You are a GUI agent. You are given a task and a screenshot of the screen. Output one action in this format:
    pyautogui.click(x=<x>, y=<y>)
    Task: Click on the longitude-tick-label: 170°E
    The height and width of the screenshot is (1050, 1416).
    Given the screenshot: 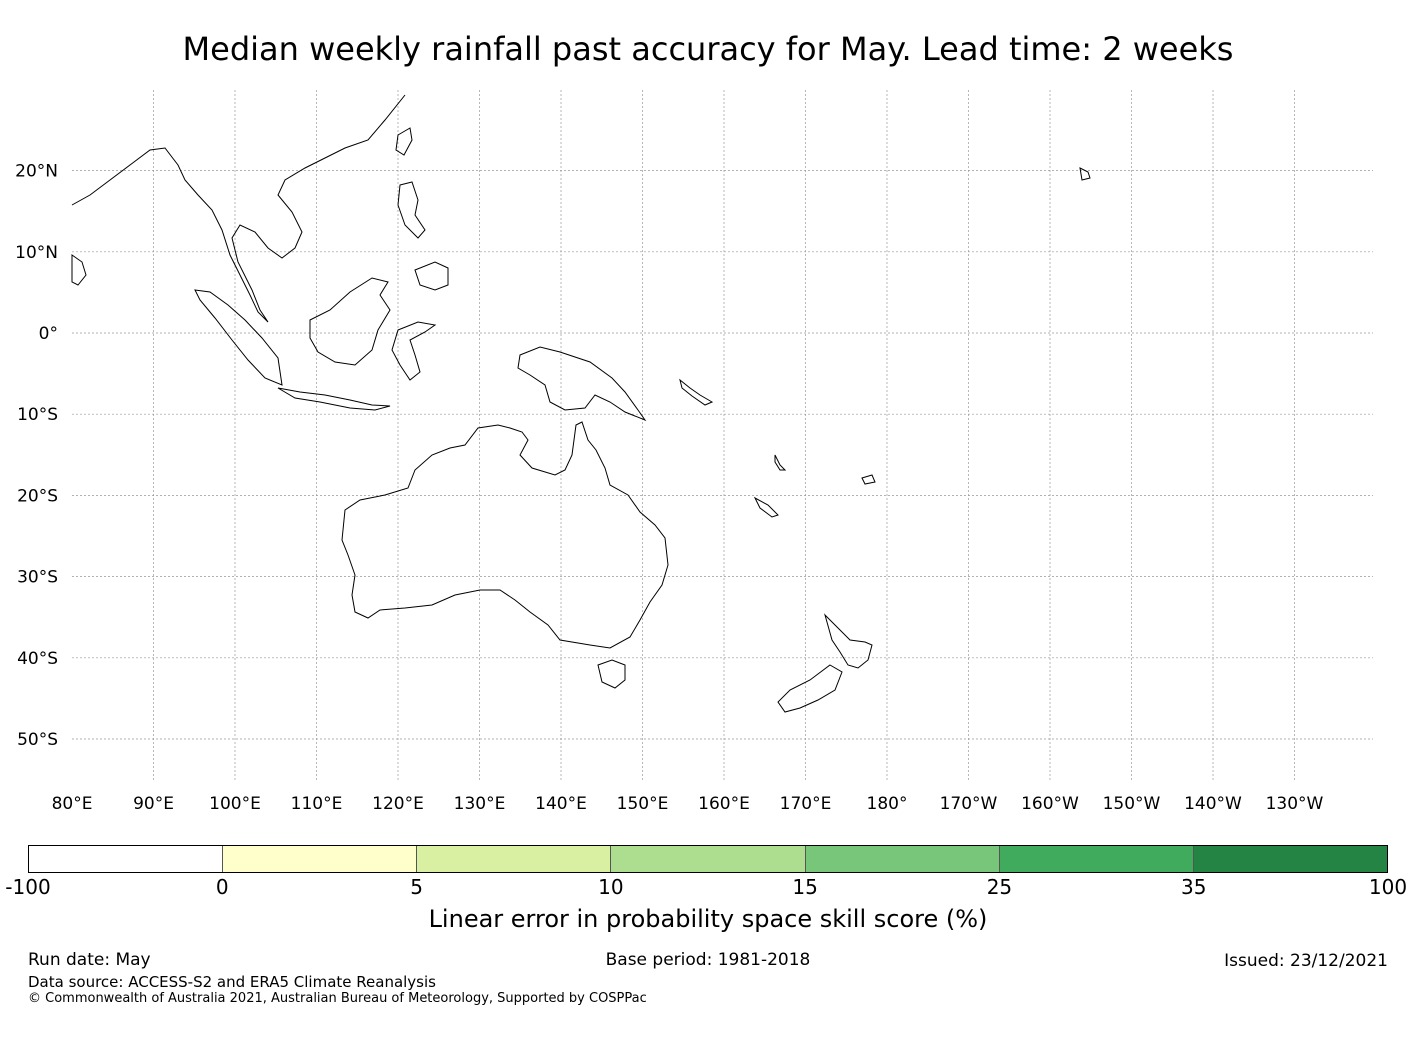 What is the action you would take?
    pyautogui.click(x=806, y=804)
    